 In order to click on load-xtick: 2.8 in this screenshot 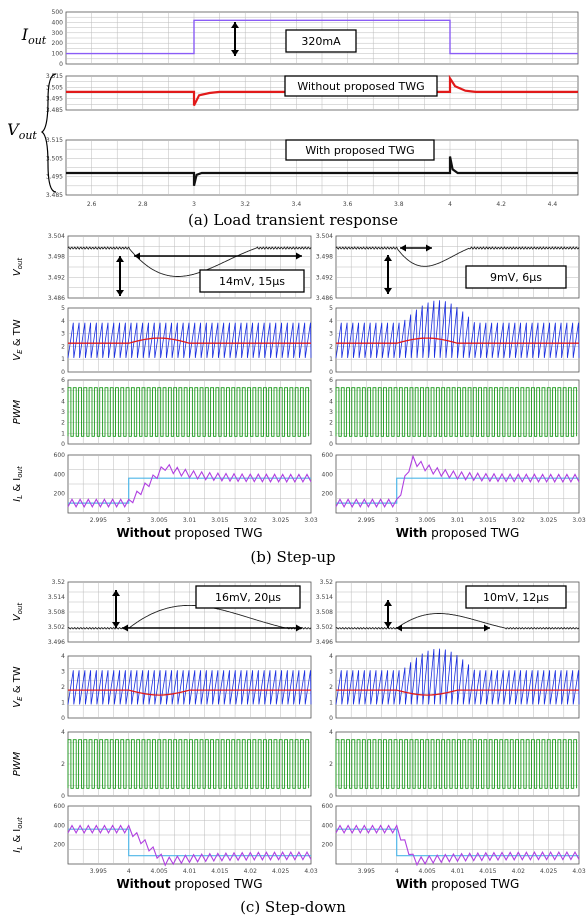, I will do `click(143, 204)`.